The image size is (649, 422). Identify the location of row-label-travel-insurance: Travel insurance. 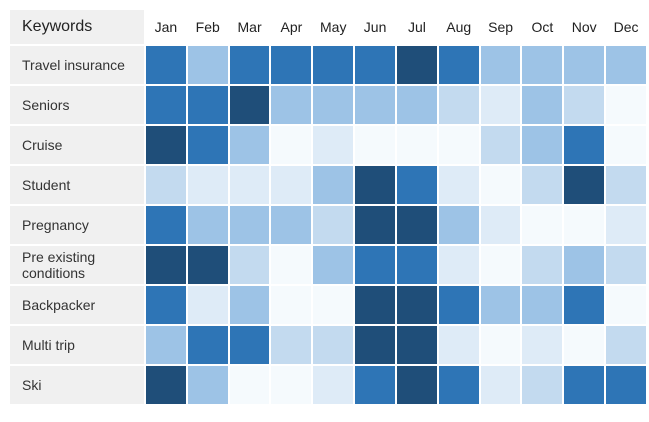
(77, 65).